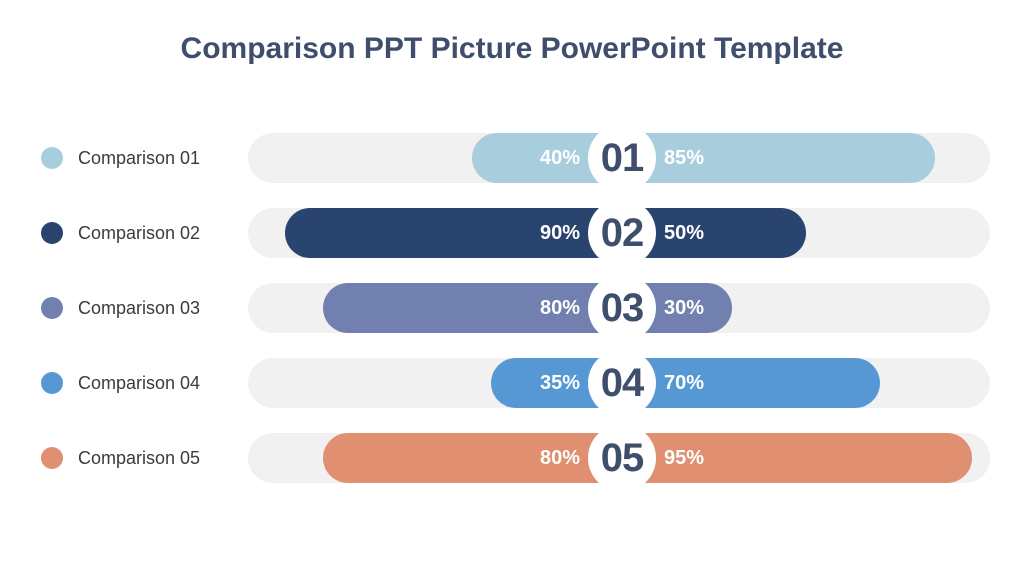 The height and width of the screenshot is (576, 1024). Describe the element at coordinates (684, 458) in the screenshot. I see `right-percent-label: 95%` at that location.